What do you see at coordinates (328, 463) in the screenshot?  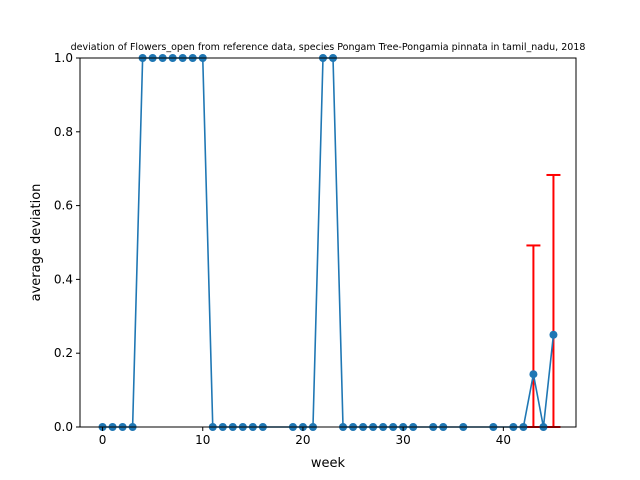 I see `x-axis-label: week` at bounding box center [328, 463].